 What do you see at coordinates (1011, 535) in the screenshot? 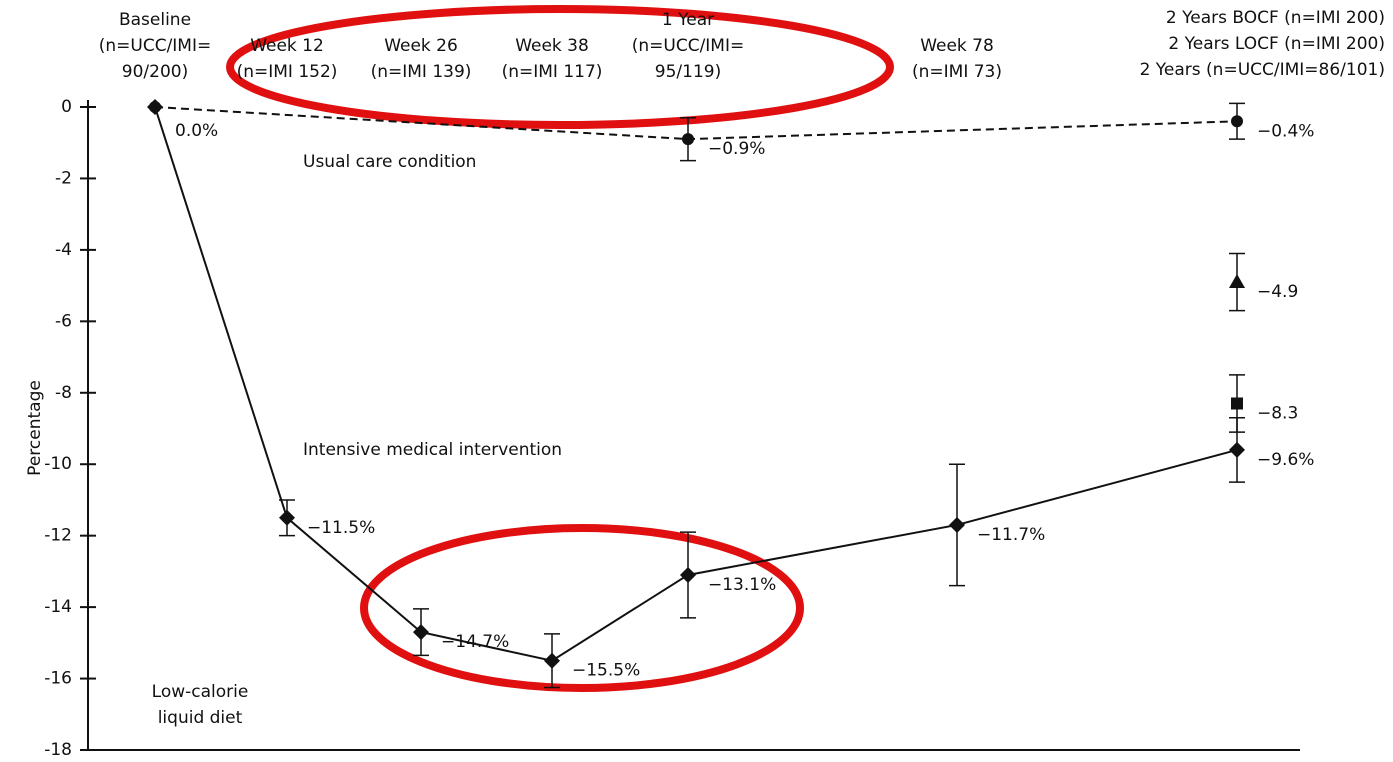
I see `value-label: −11.7%` at bounding box center [1011, 535].